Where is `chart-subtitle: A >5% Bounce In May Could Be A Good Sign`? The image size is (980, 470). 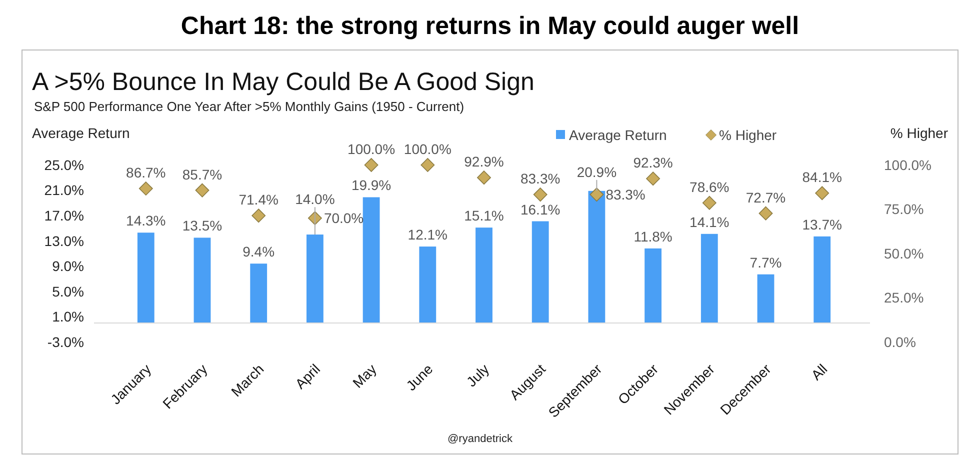
chart-subtitle: A >5% Bounce In May Could Be A Good Sign is located at coordinates (283, 82).